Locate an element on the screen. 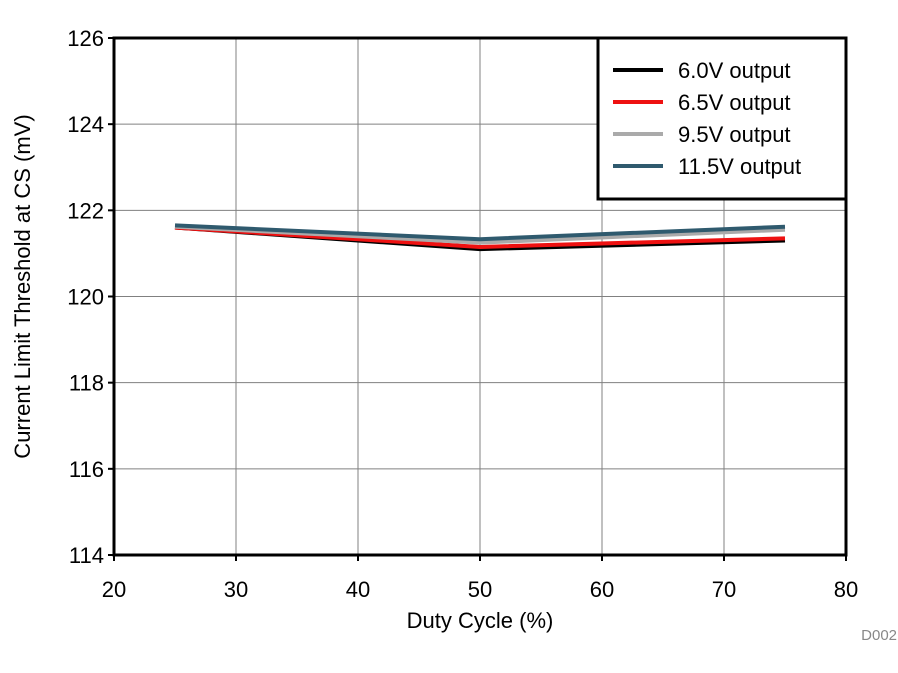 This screenshot has width=898, height=673. x-tick-label: 40 is located at coordinates (358, 589).